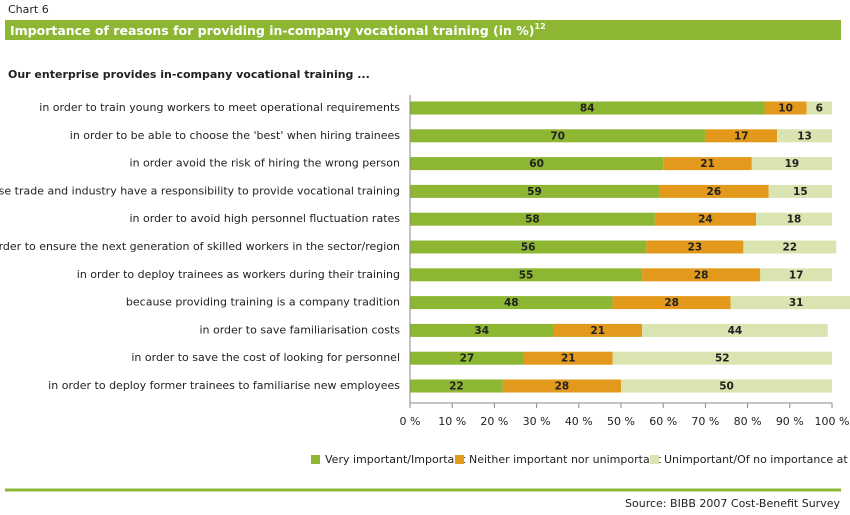 This screenshot has width=850, height=515. I want to click on value-label: 50, so click(726, 387).